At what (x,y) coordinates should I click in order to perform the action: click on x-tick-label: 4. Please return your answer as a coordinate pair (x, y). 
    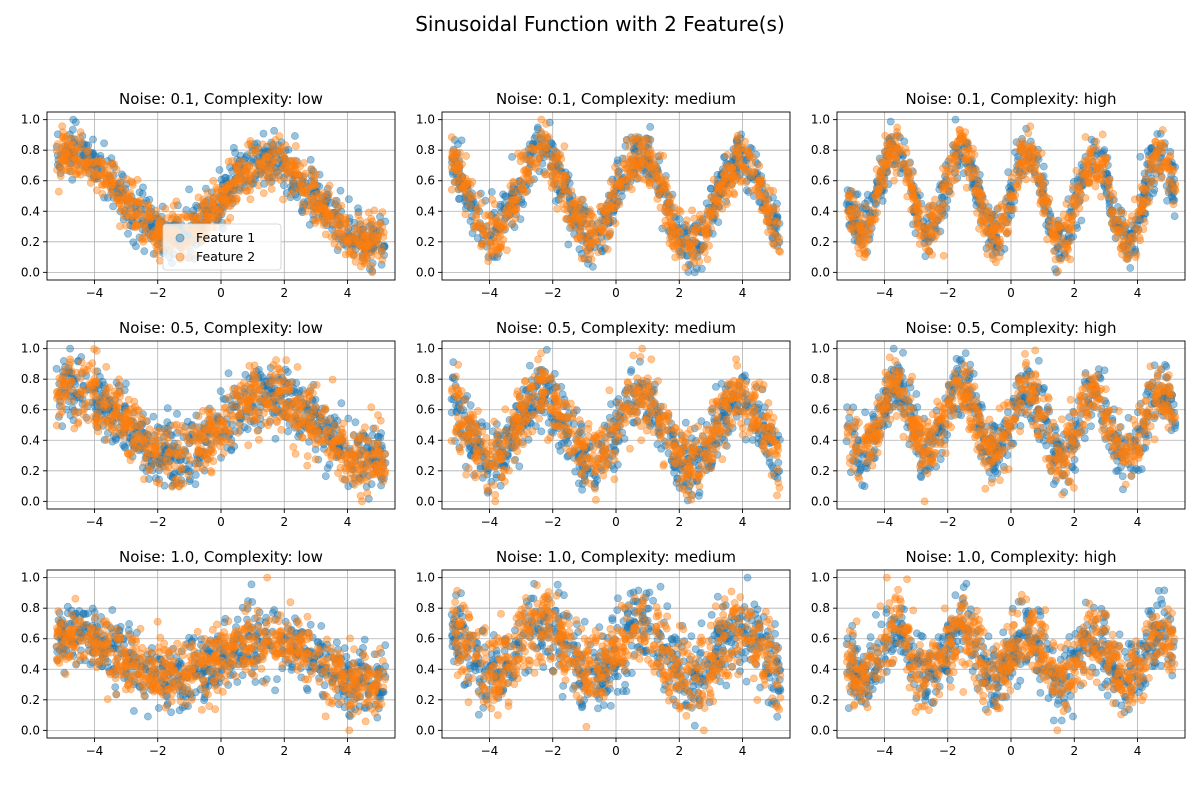
    Looking at the image, I should click on (348, 293).